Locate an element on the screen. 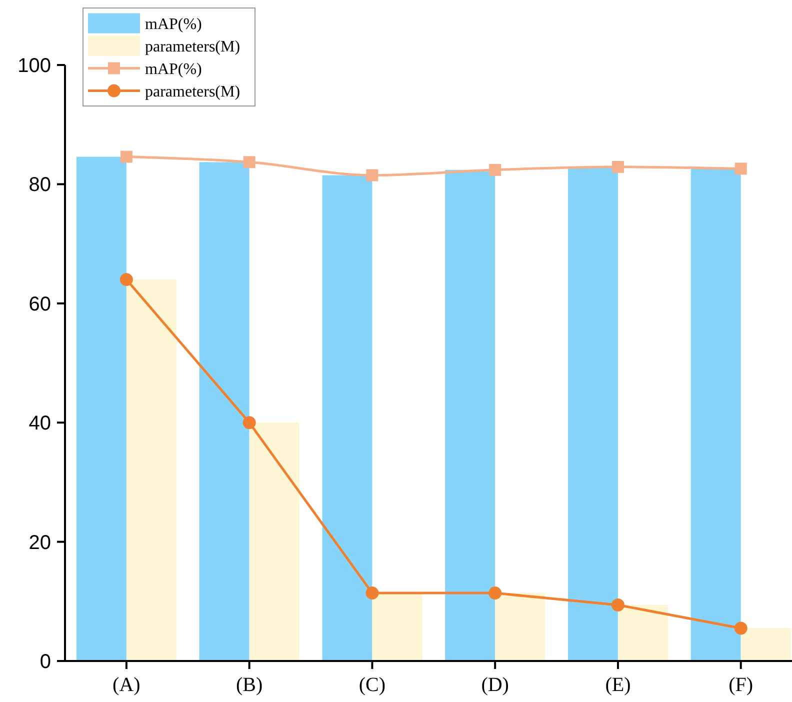 The width and height of the screenshot is (792, 702). y-tick-label: 0 is located at coordinates (45, 662).